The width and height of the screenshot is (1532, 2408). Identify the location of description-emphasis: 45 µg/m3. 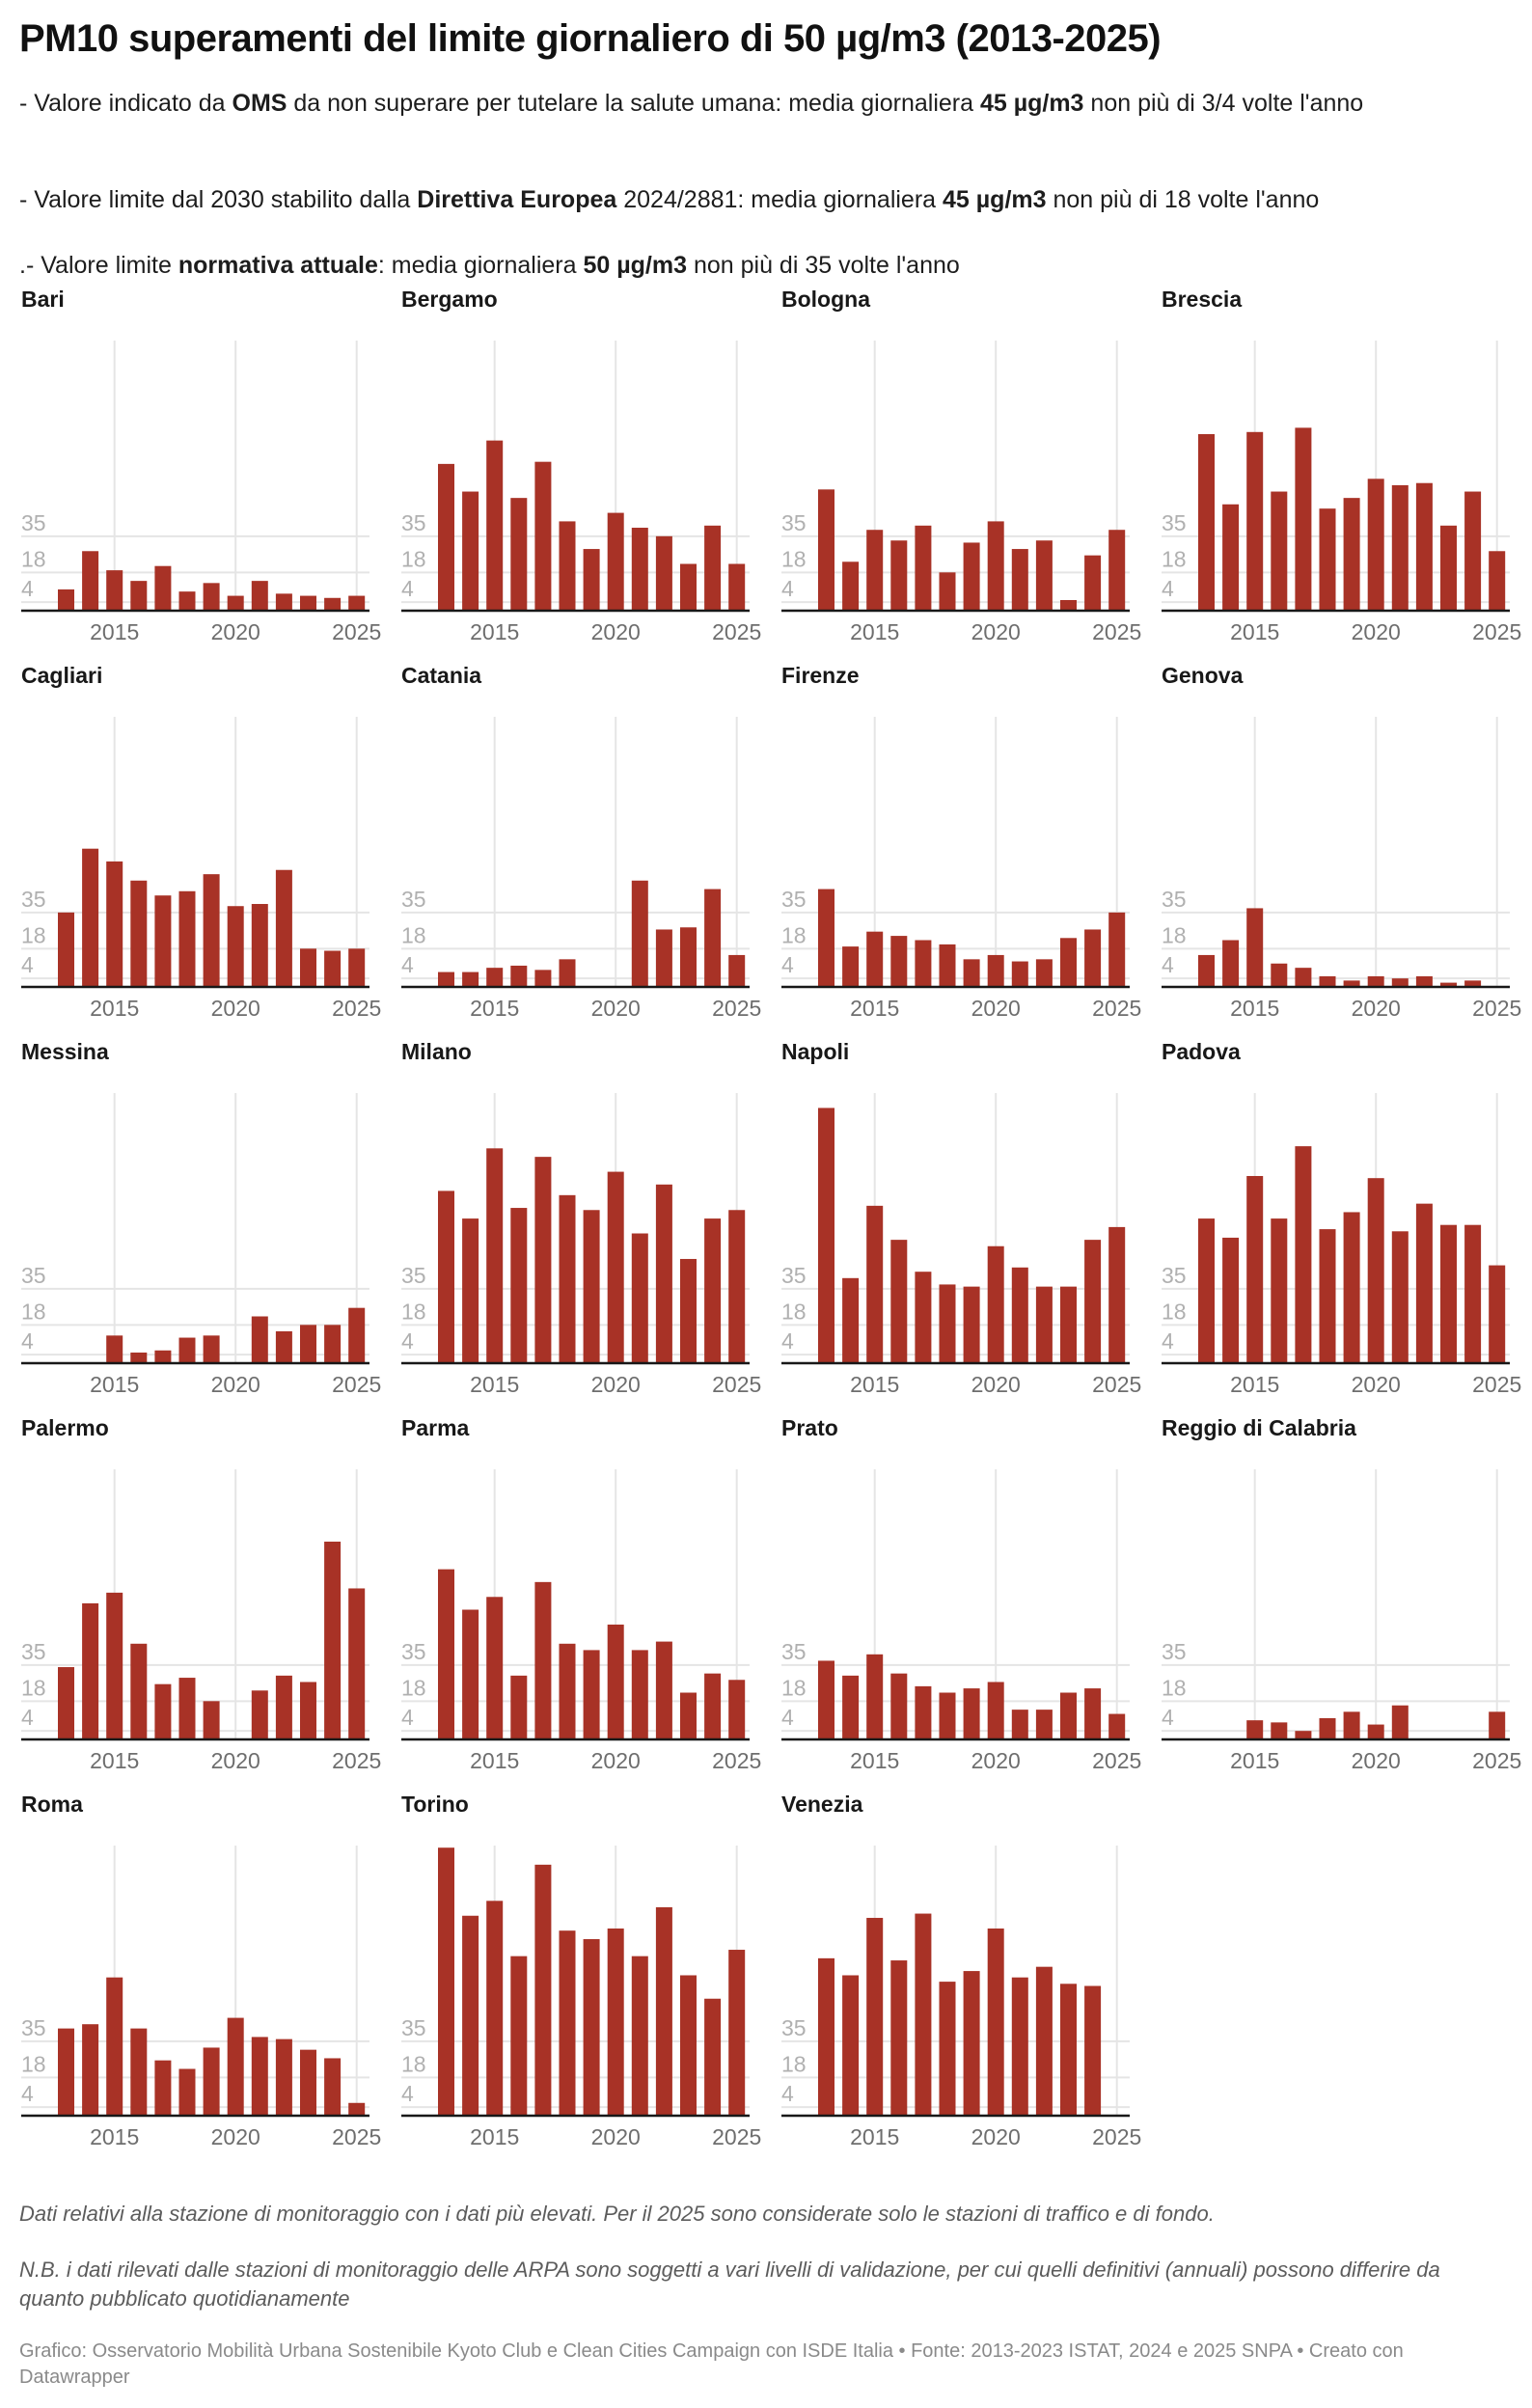
(1031, 103).